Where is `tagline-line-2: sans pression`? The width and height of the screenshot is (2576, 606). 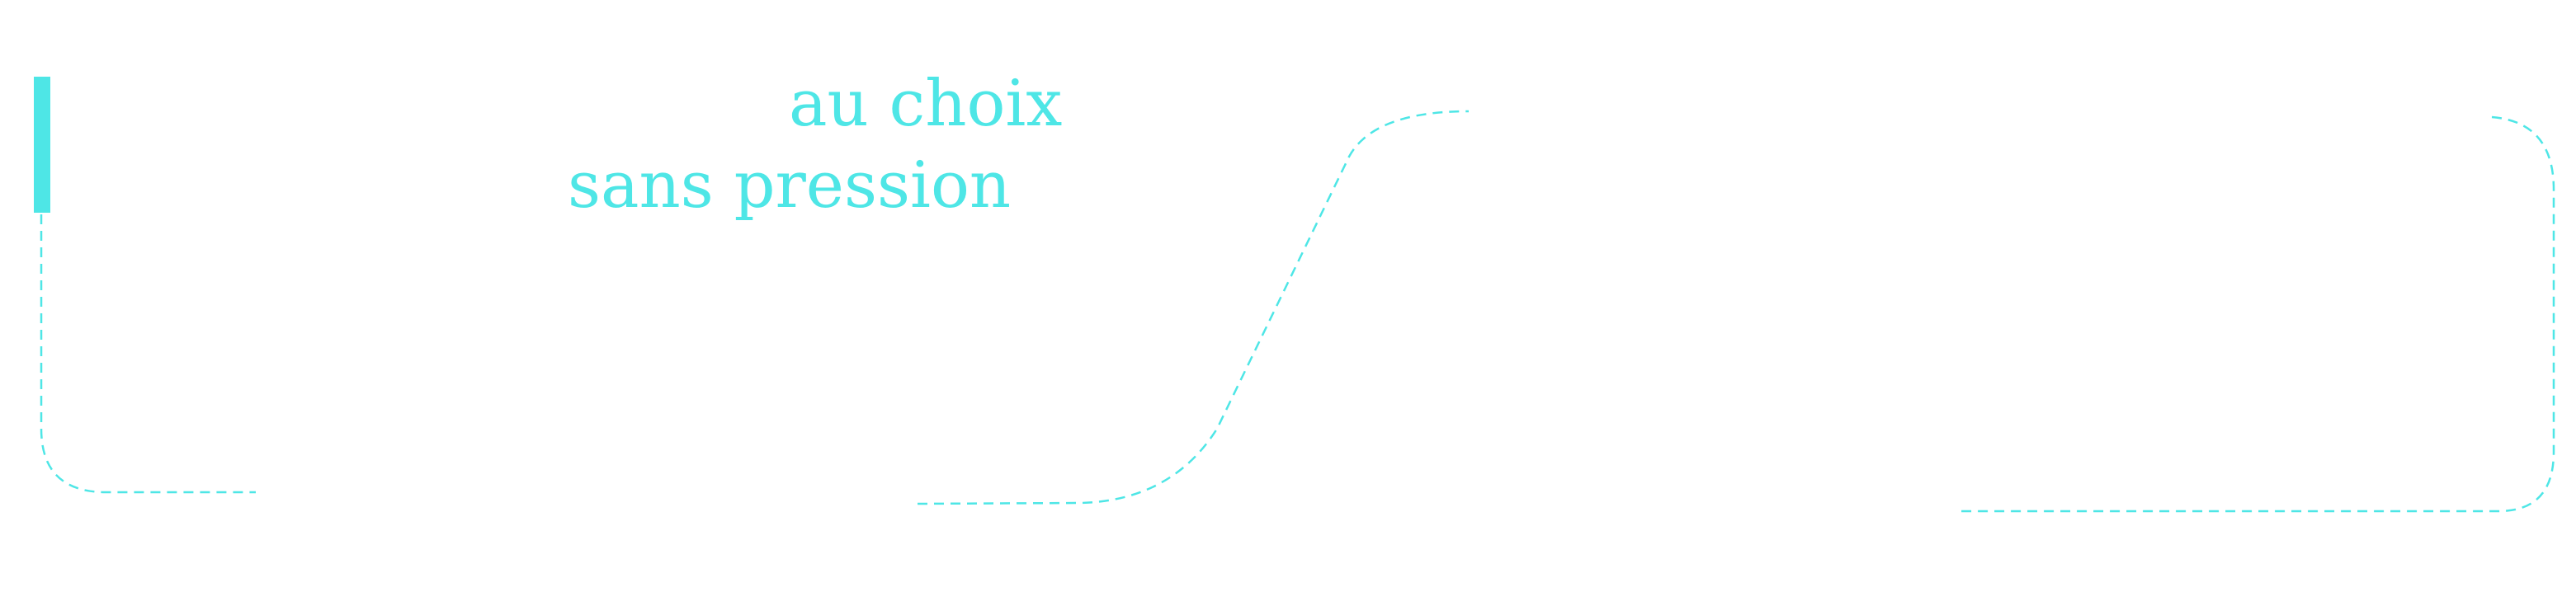 tagline-line-2: sans pression is located at coordinates (790, 185).